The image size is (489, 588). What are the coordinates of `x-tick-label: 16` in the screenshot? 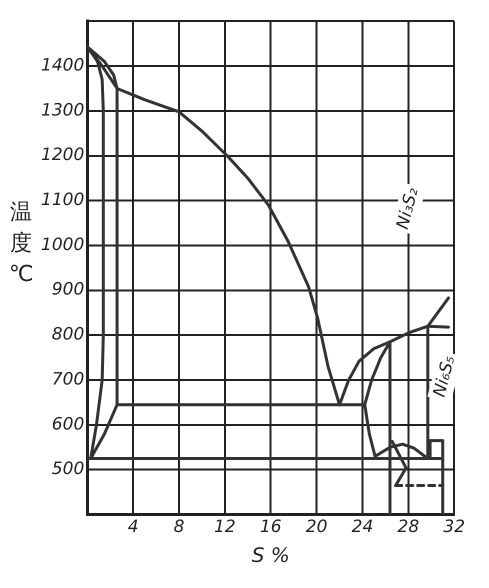 It's located at (271, 527).